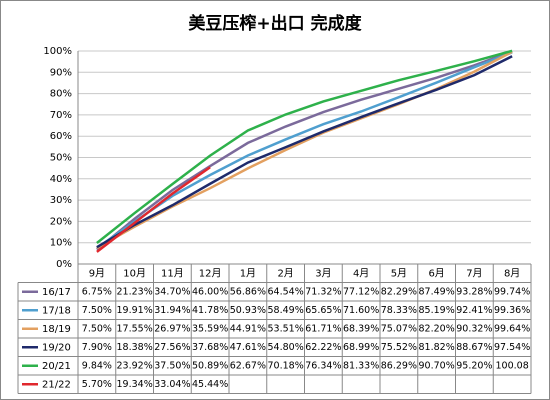 The height and width of the screenshot is (400, 550). Describe the element at coordinates (399, 365) in the screenshot. I see `table-value: 86.29%` at that location.